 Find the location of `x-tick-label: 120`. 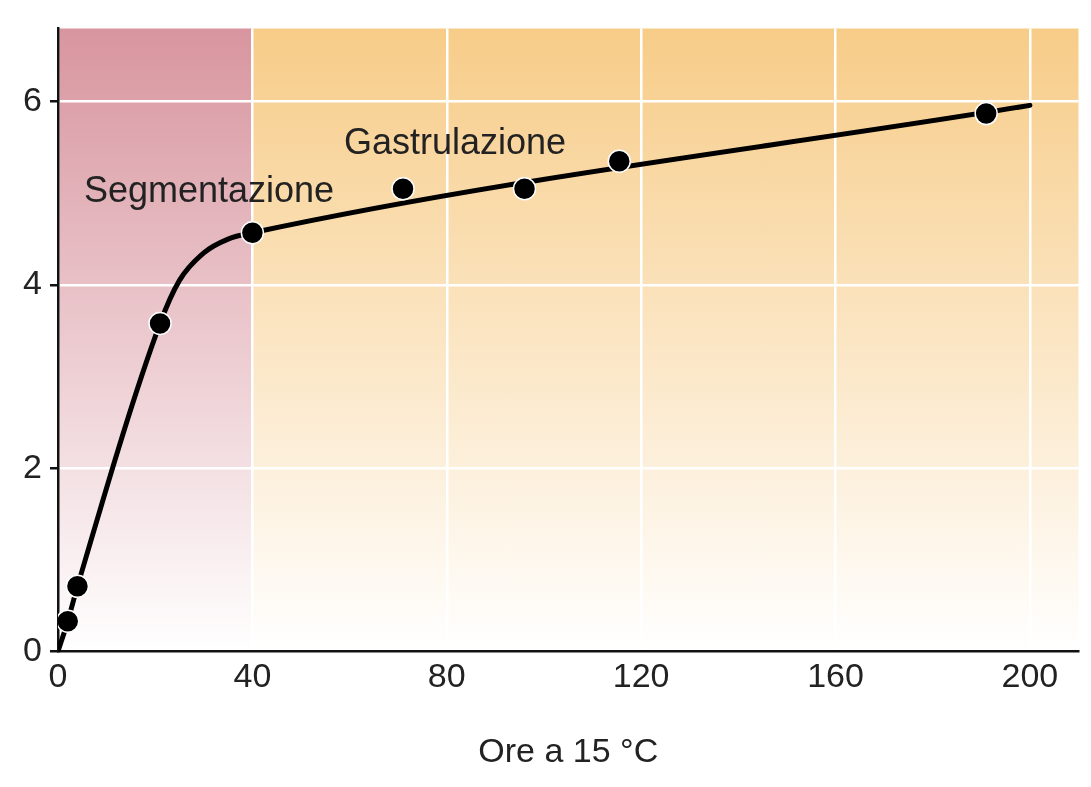

x-tick-label: 120 is located at coordinates (641, 675).